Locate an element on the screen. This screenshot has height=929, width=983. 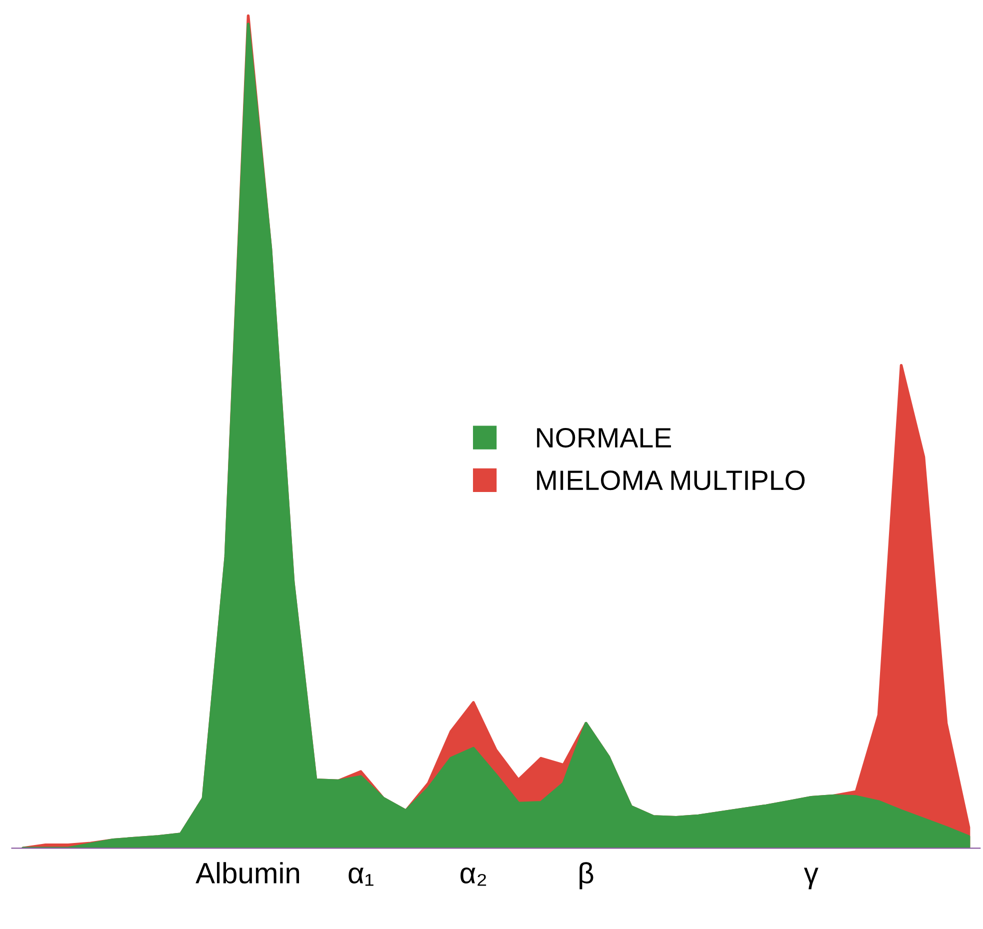
legend-label: MIELOMA MULTIPLO is located at coordinates (671, 480).